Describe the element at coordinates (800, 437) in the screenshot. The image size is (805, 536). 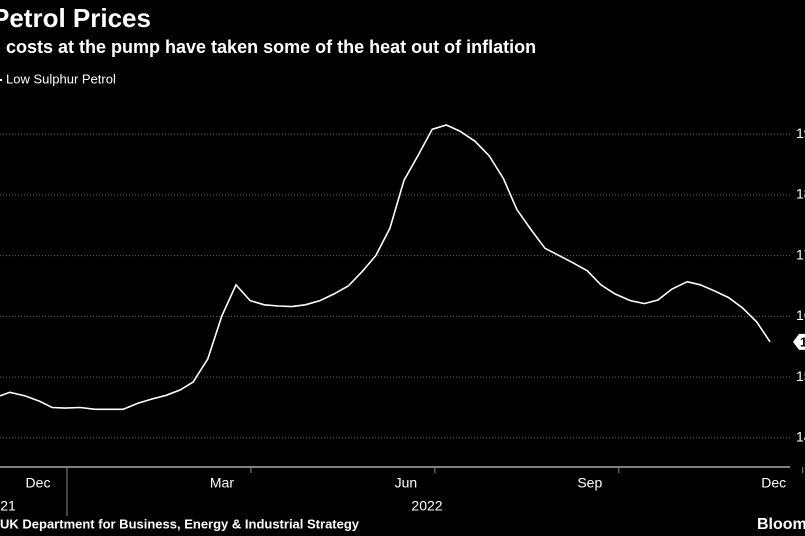
I see `y-tick-label: 140` at that location.